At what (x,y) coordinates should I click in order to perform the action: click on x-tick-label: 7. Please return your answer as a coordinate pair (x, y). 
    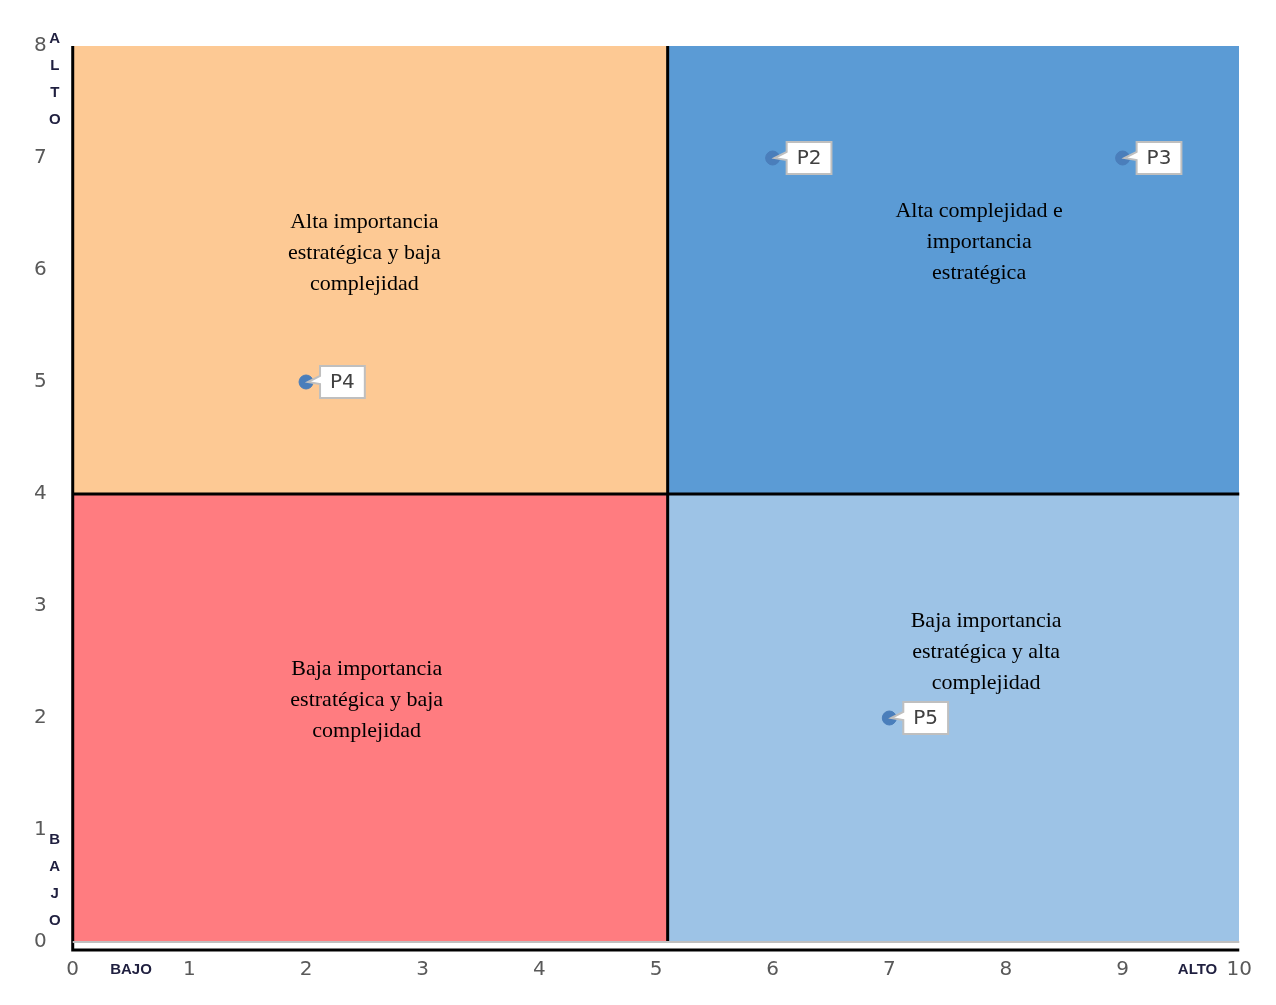
    Looking at the image, I should click on (889, 968).